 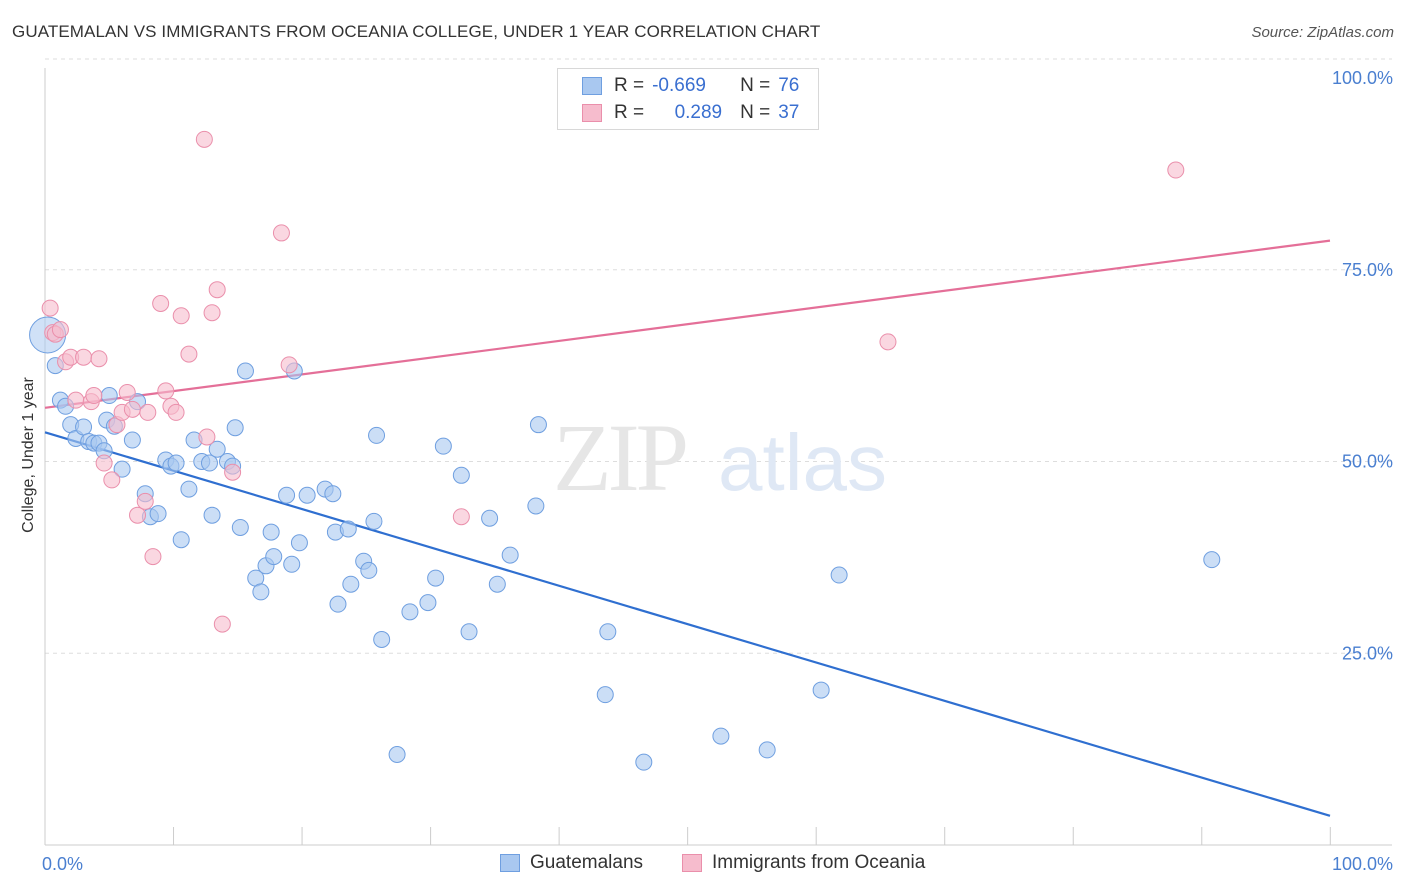 What do you see at coordinates (679, 85) in the screenshot?
I see `r-value: -0.669` at bounding box center [679, 85].